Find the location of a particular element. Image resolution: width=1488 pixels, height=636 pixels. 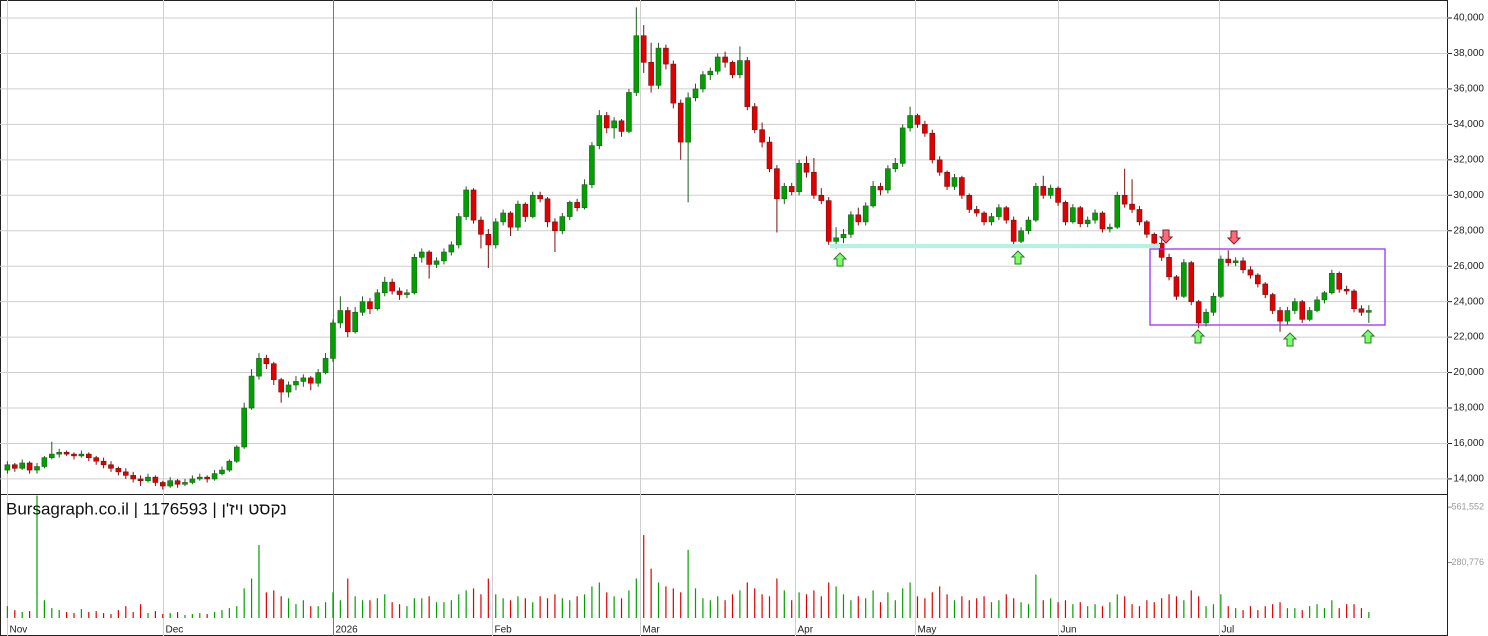

y-tick-label: 30,000 is located at coordinates (1468, 195).